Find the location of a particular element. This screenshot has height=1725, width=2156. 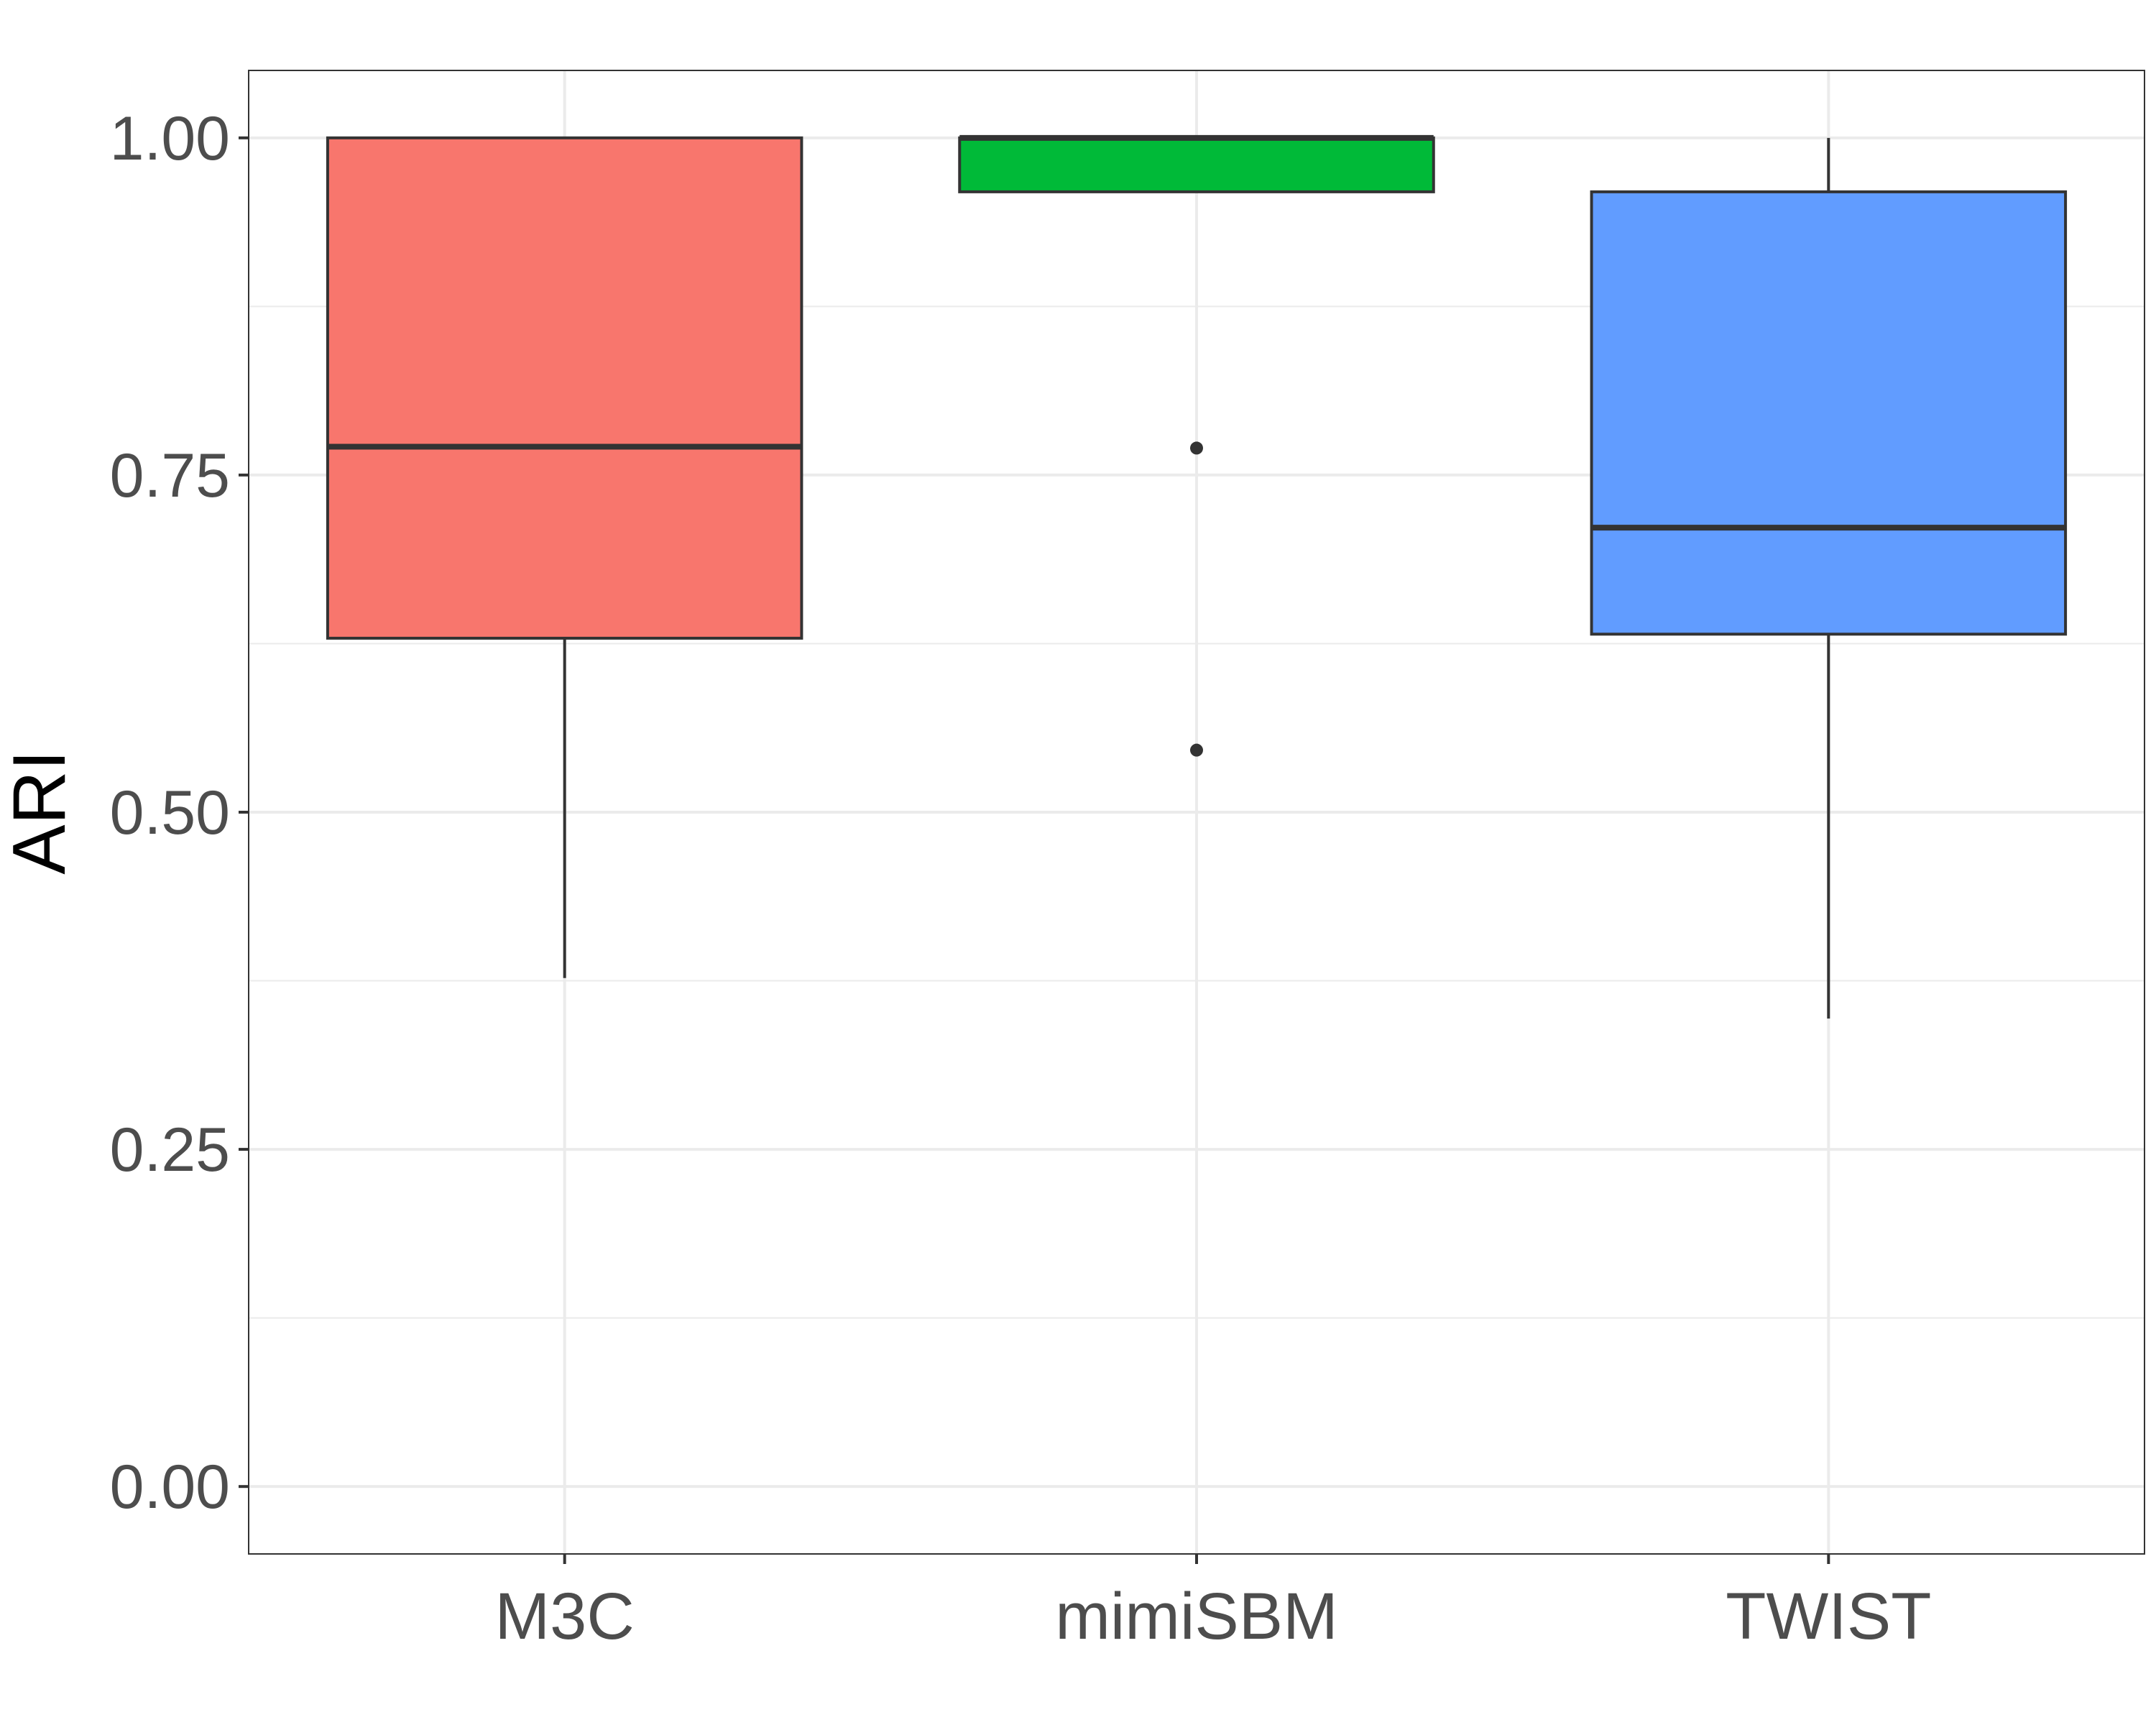

y-tick-label: 0.25 is located at coordinates (170, 1150).